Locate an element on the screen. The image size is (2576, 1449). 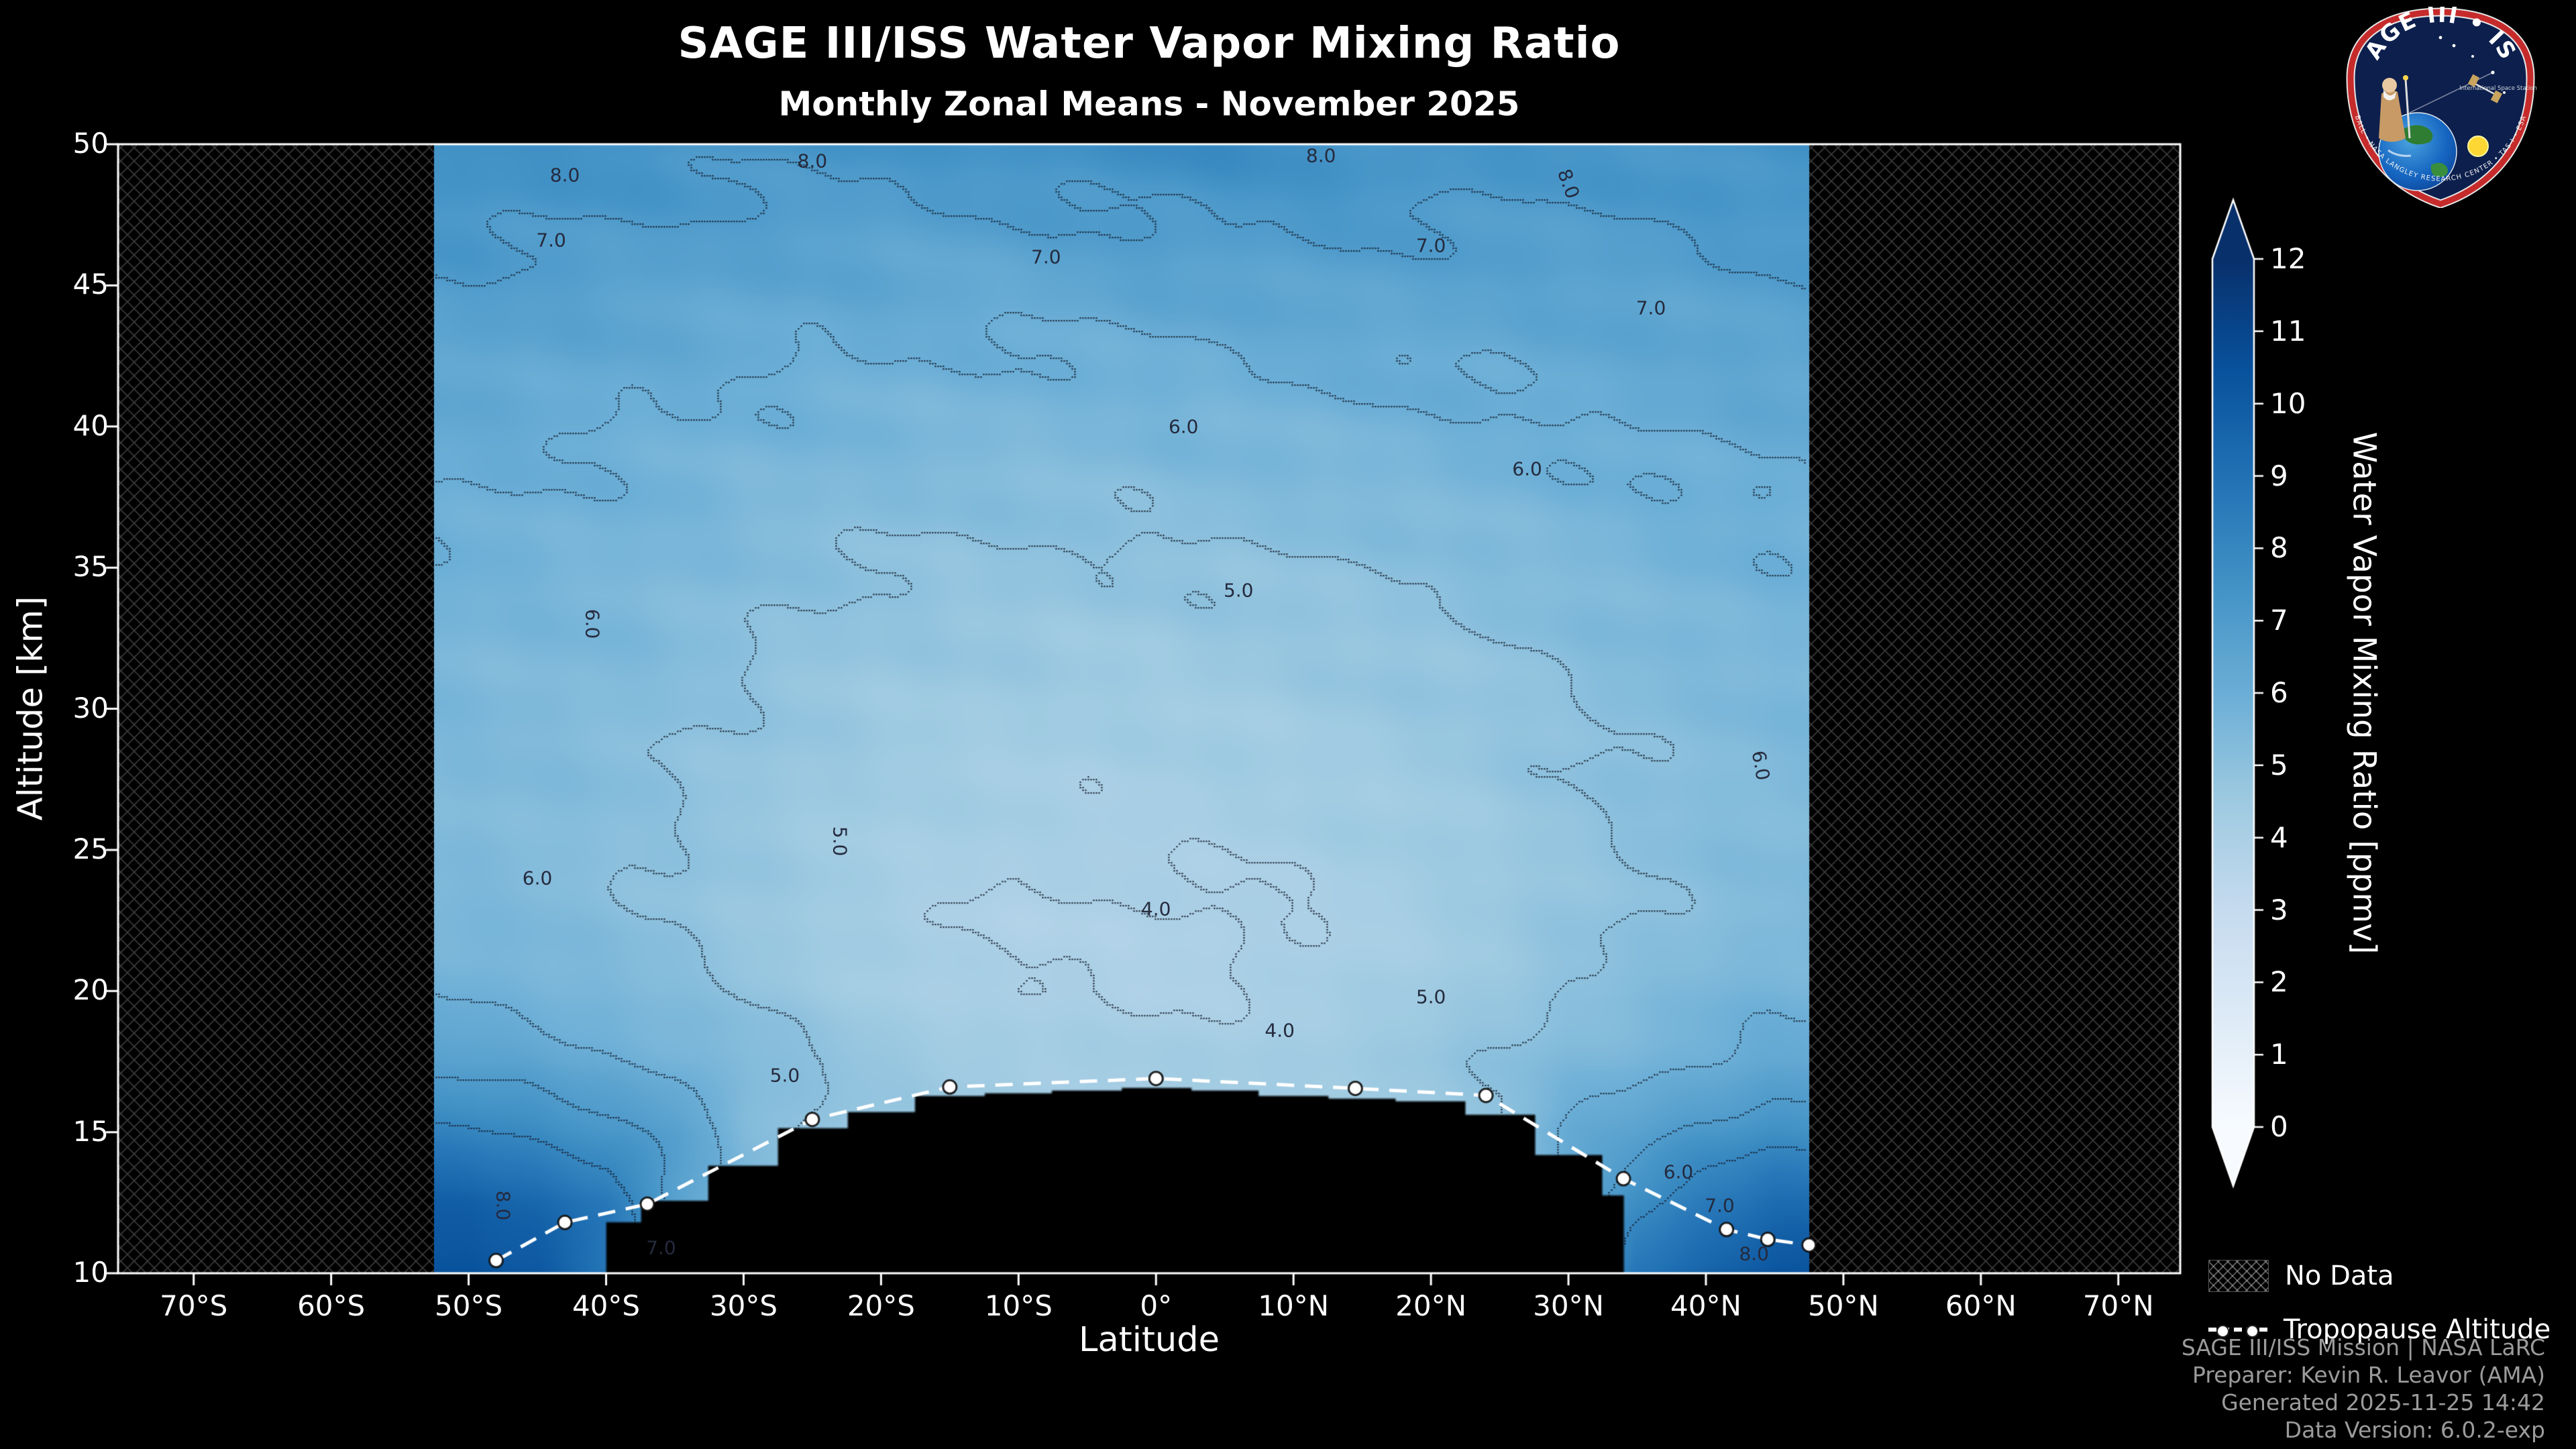
colorbar-tick-label: 9 is located at coordinates (2279, 475).